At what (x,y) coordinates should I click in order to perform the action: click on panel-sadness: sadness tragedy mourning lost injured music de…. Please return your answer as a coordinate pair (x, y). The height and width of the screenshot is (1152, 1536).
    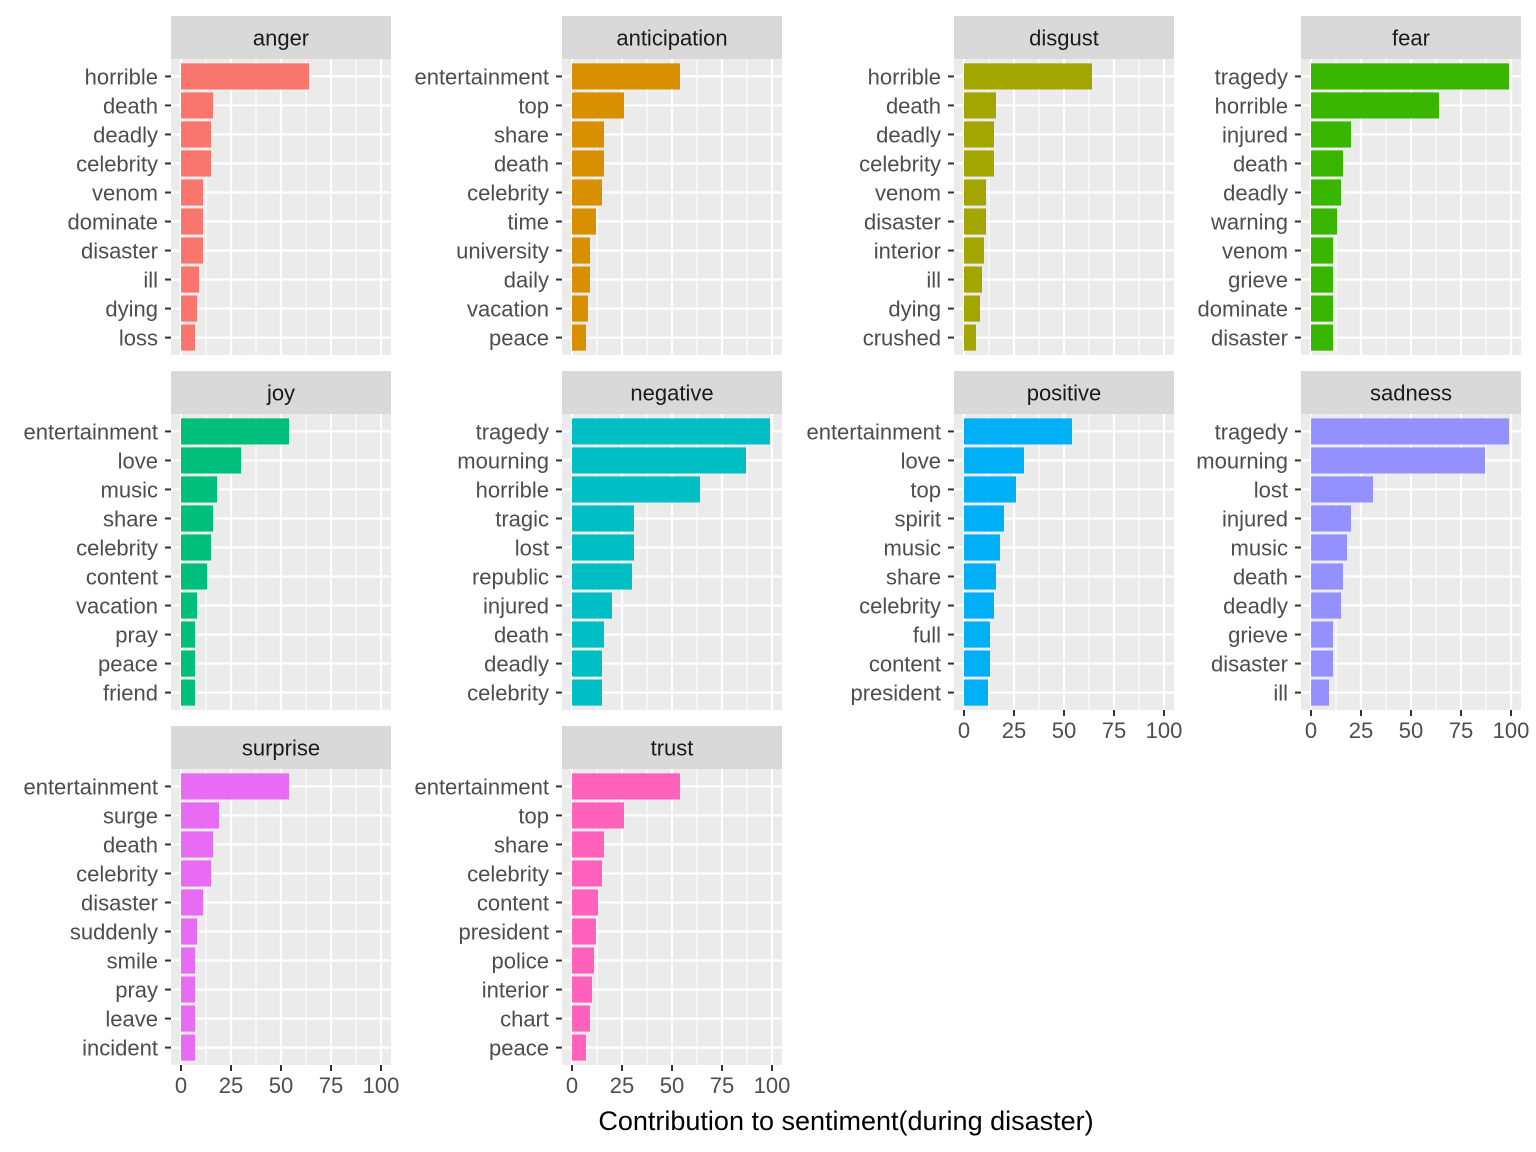
    Looking at the image, I should click on (1362, 557).